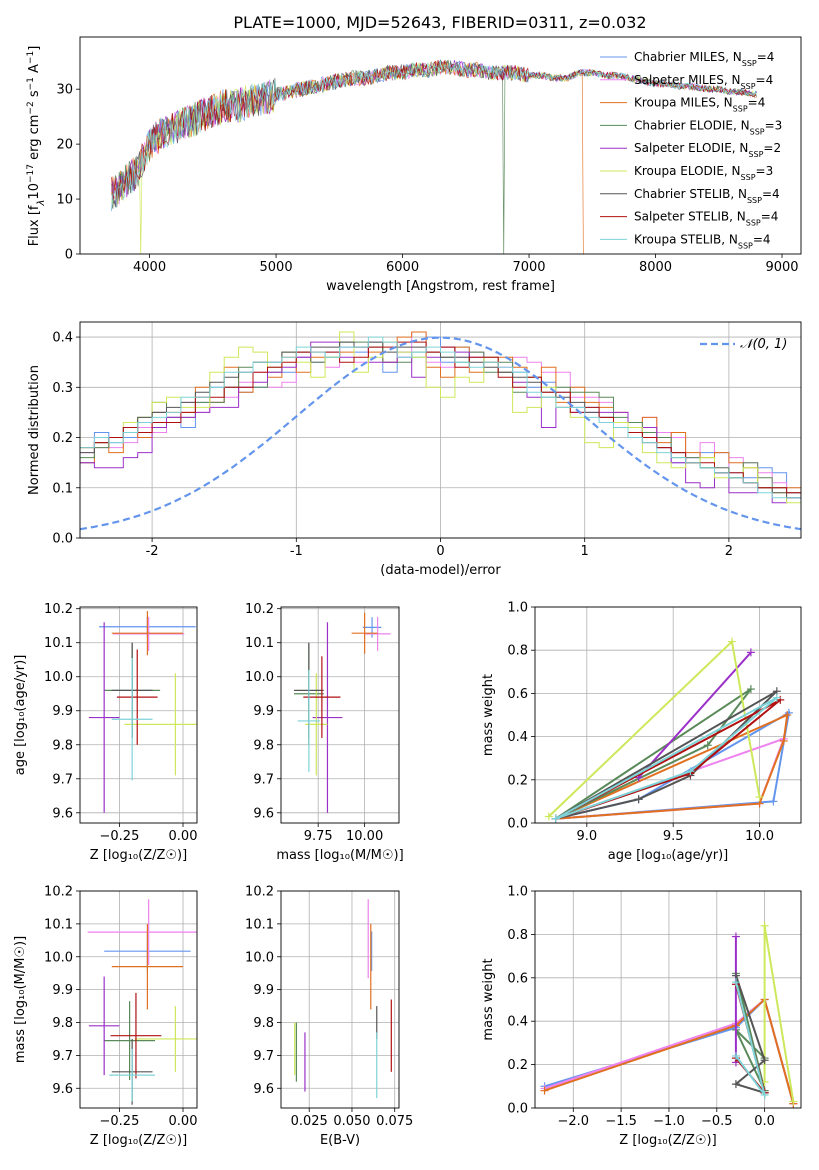 This screenshot has width=819, height=1170. I want to click on x-tick-label: 0.00, so click(183, 836).